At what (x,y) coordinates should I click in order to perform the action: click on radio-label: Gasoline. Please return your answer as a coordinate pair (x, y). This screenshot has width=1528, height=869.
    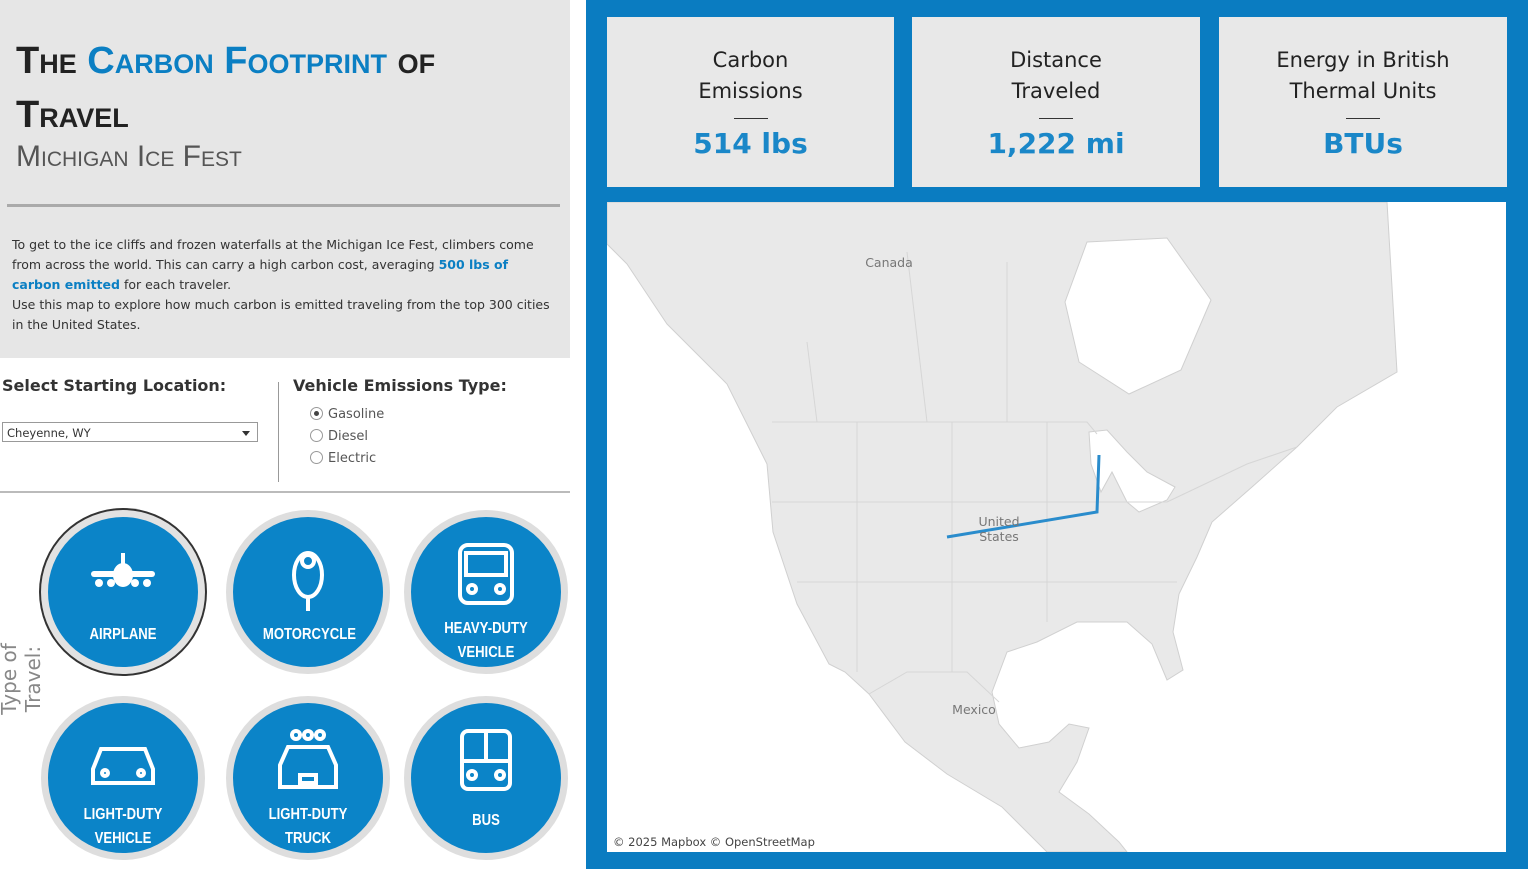
    Looking at the image, I should click on (356, 414).